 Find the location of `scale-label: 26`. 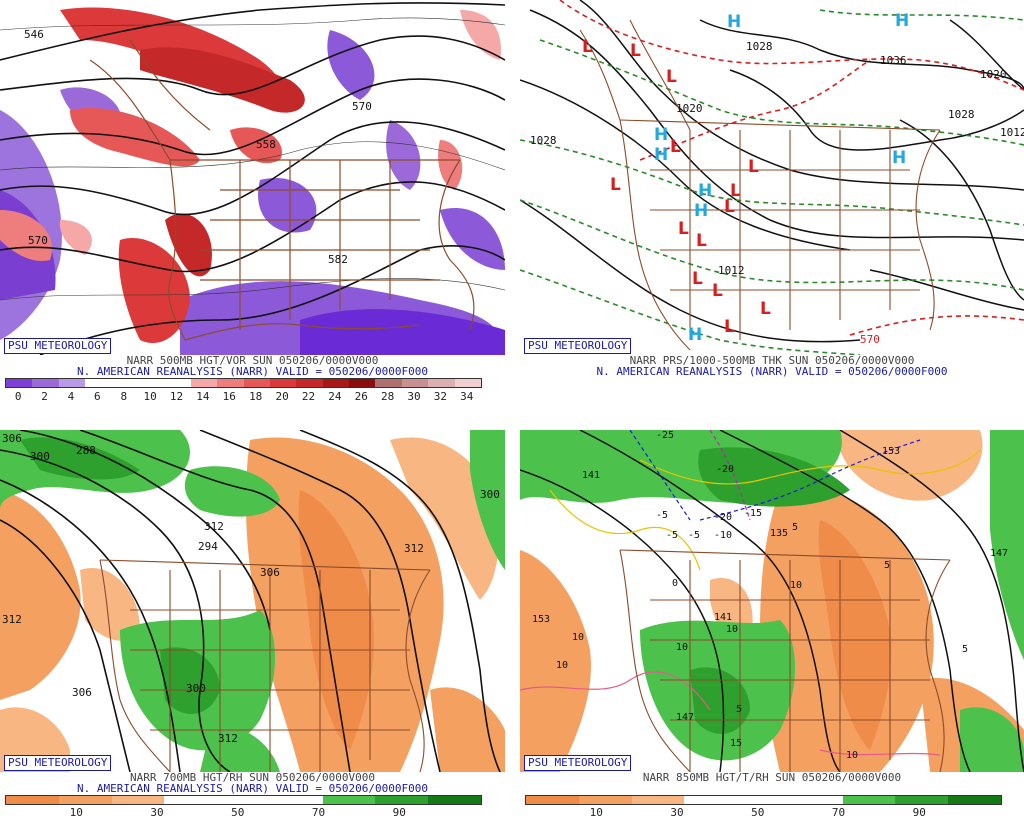

scale-label: 26 is located at coordinates (361, 396).